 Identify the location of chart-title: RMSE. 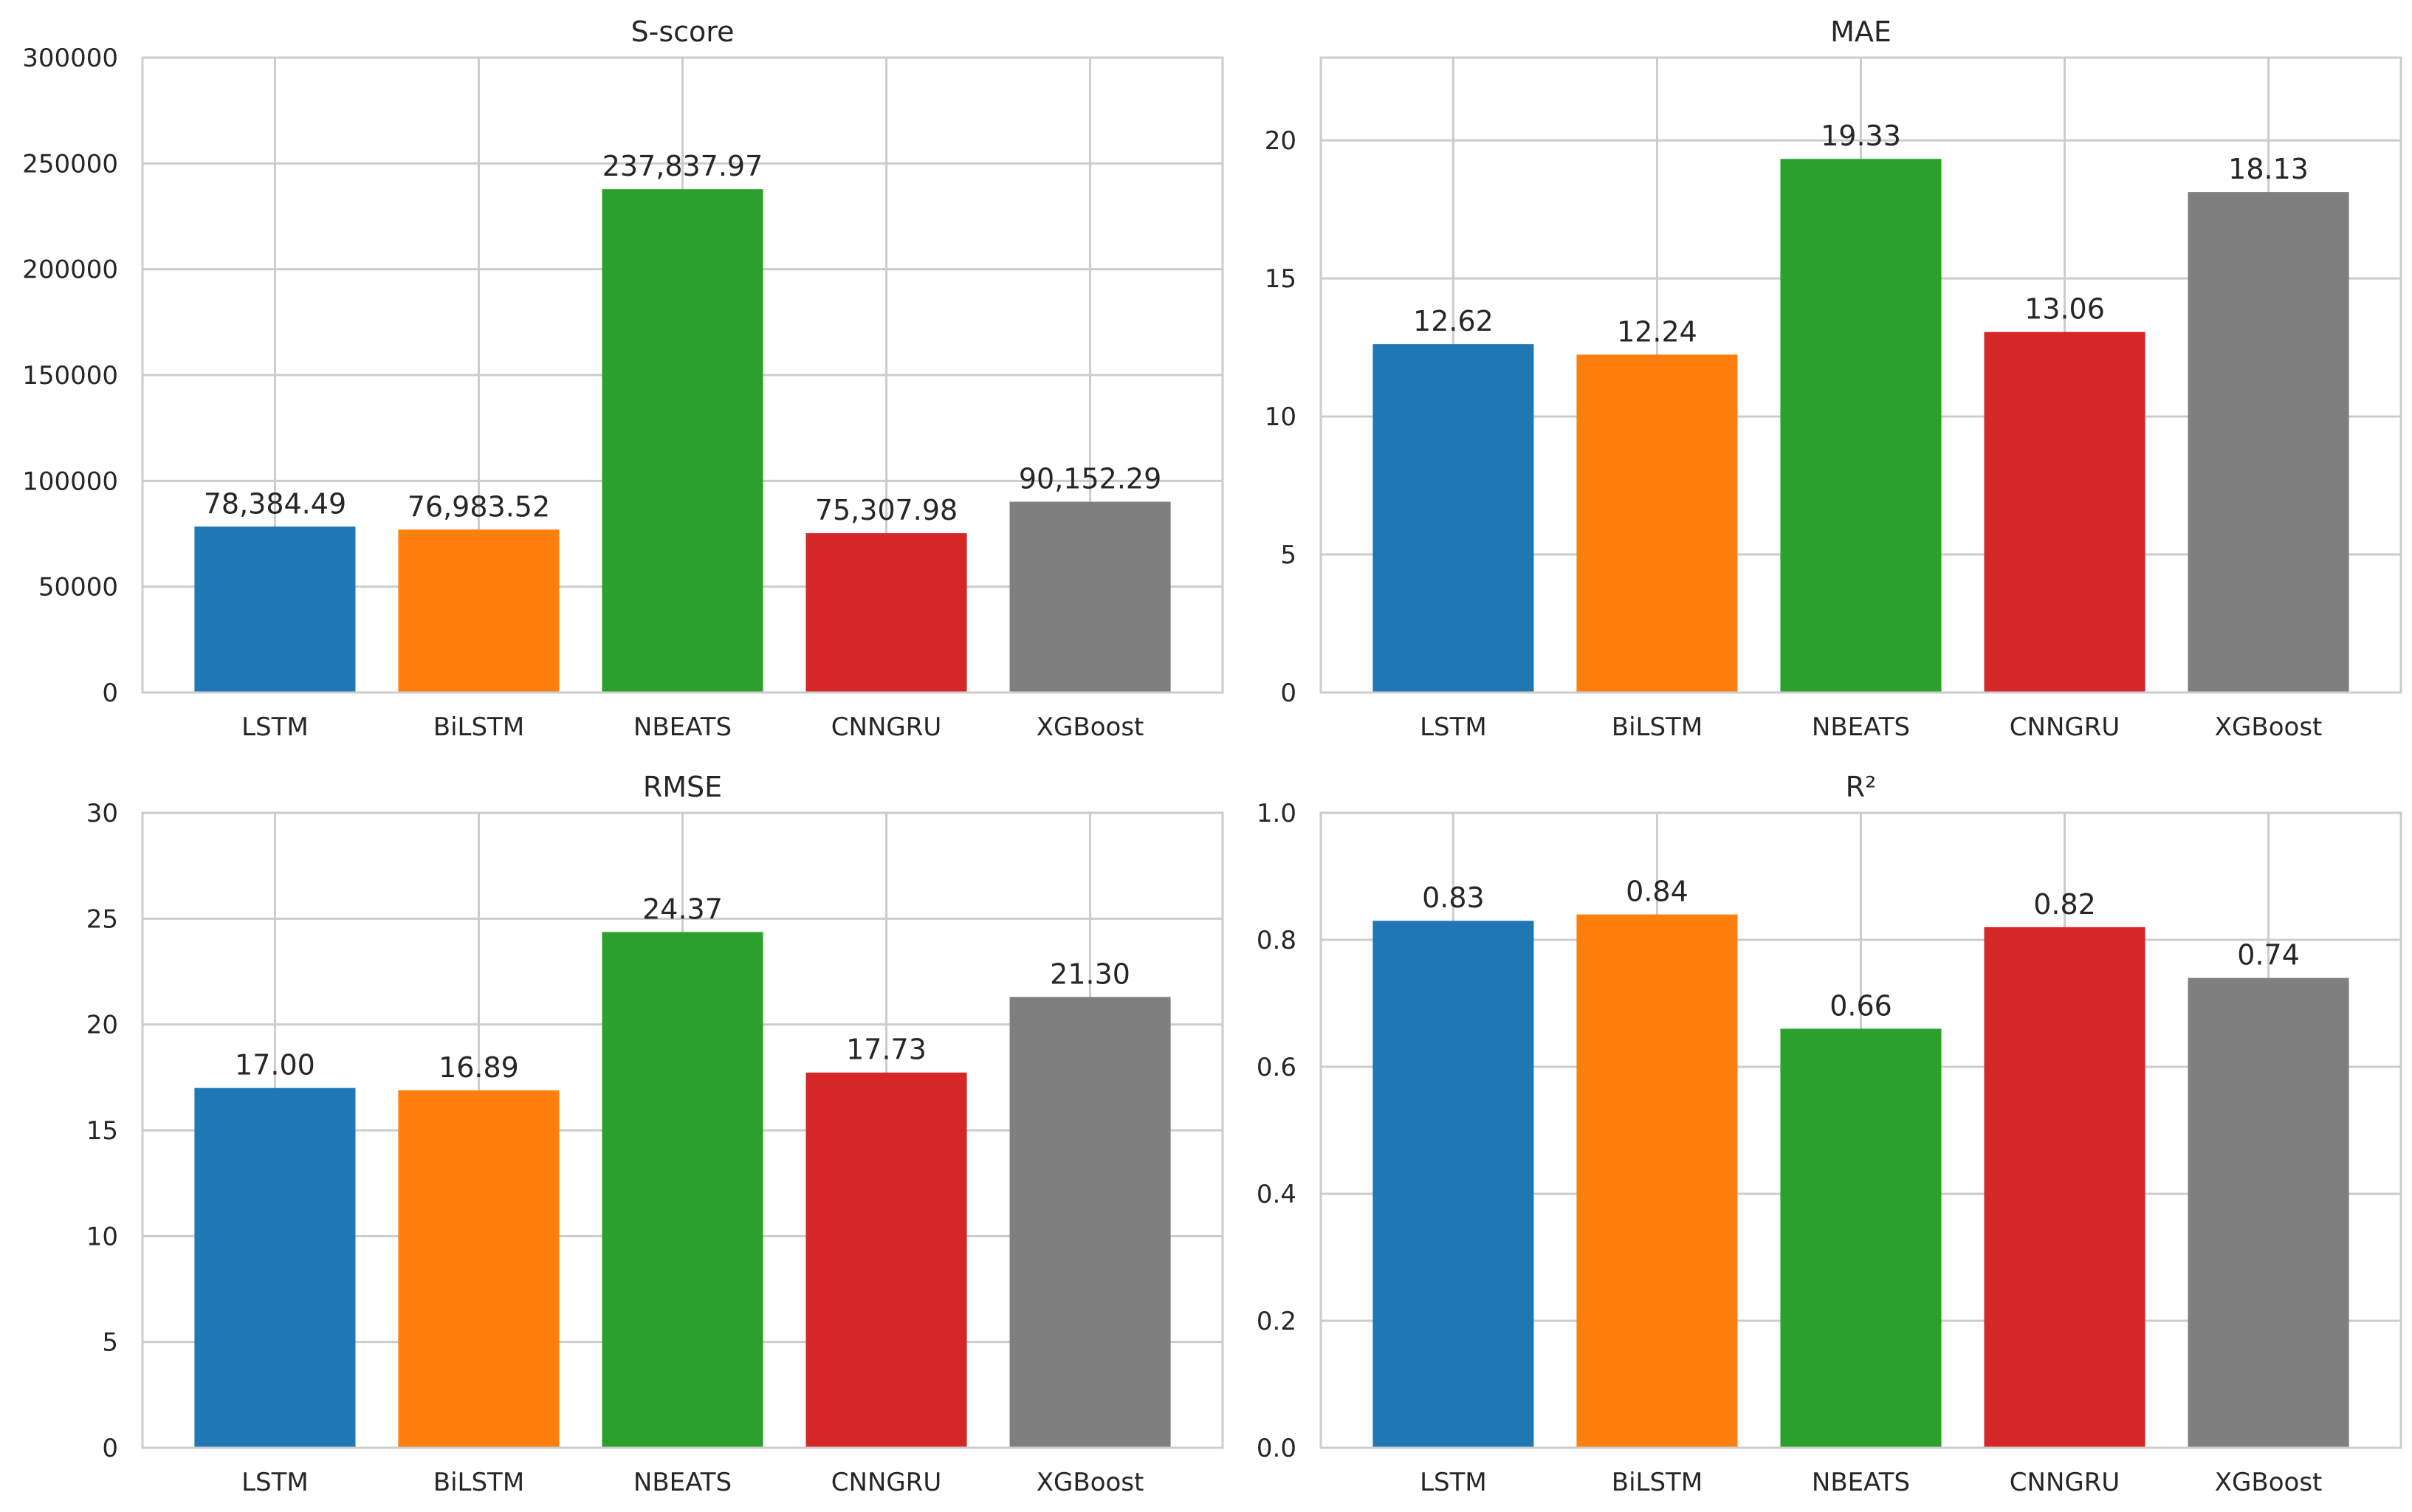
(682, 787).